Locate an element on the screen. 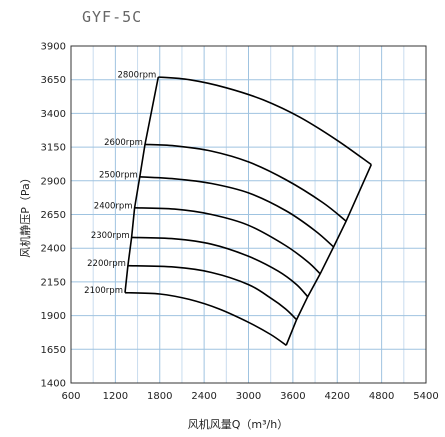 The width and height of the screenshot is (445, 437). y-tick-label: 2400 is located at coordinates (53, 249).